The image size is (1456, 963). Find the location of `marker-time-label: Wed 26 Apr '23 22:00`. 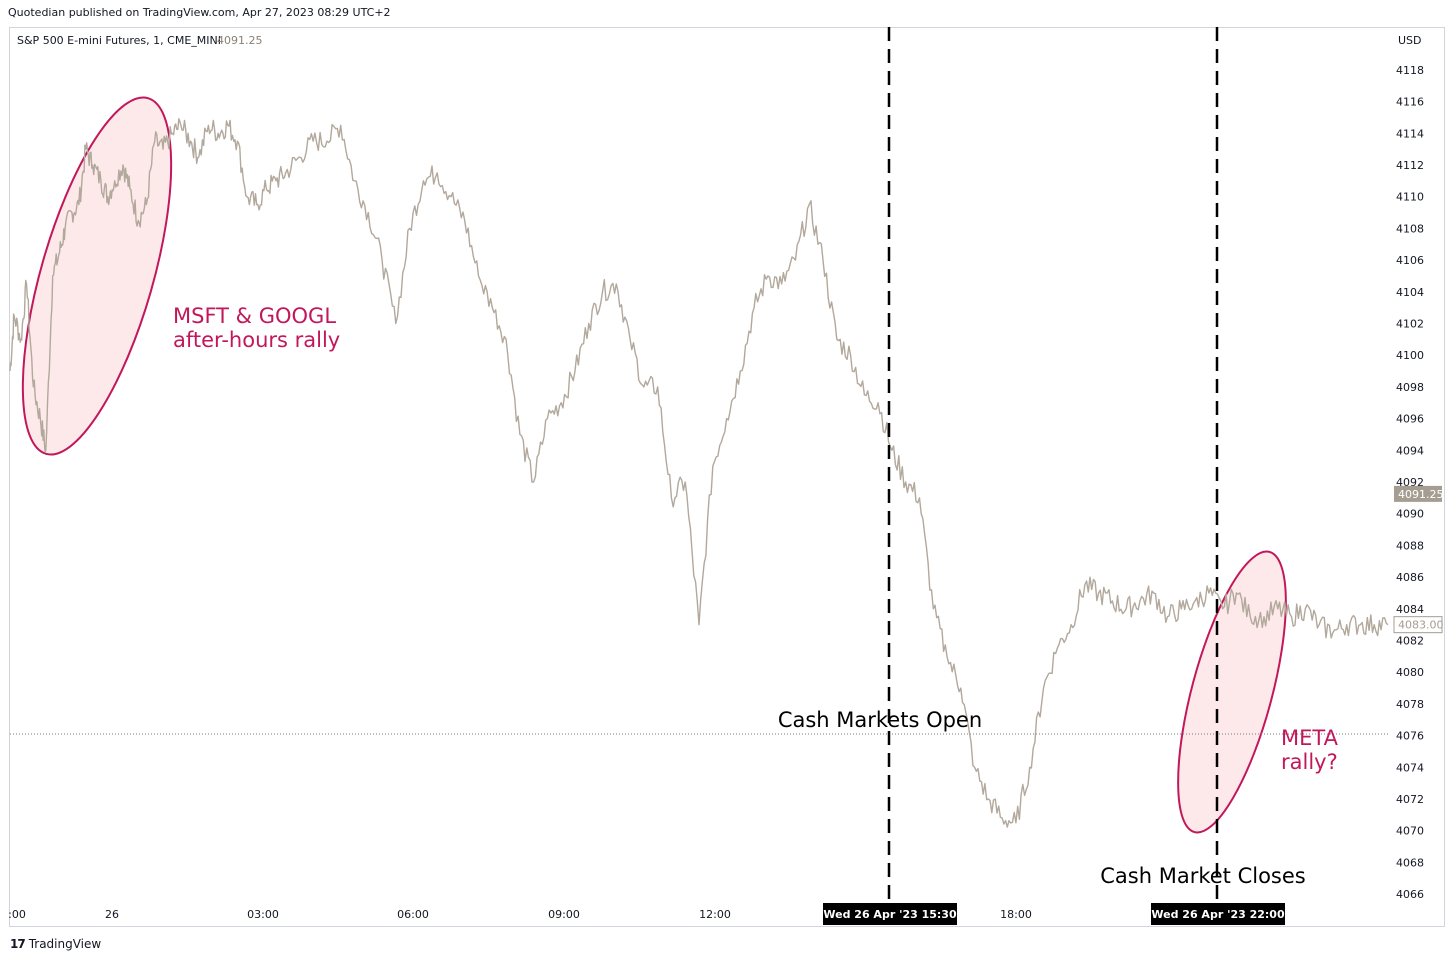

marker-time-label: Wed 26 Apr '23 22:00 is located at coordinates (1218, 914).